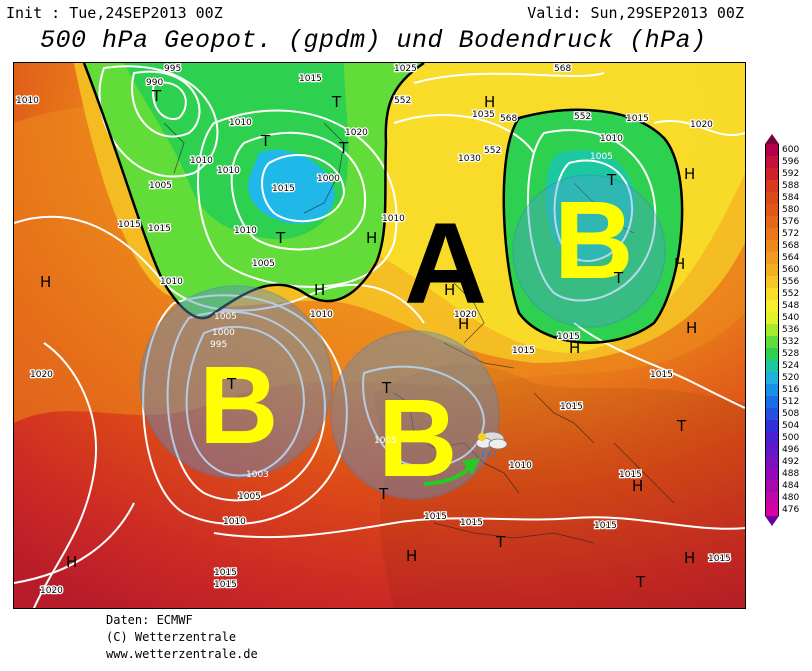 The image size is (812, 671). Describe the element at coordinates (447, 476) in the screenshot. I see `curved-arrow-icon` at that location.